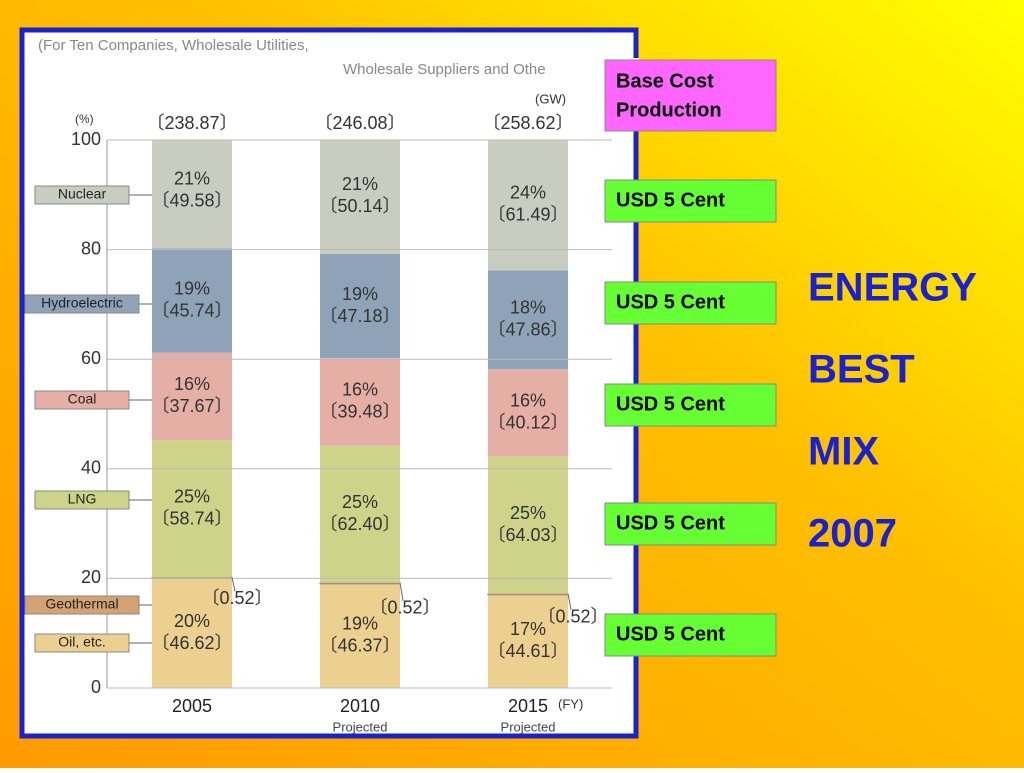 The image size is (1024, 773). What do you see at coordinates (81, 604) in the screenshot?
I see `legend-label: Geothermal` at bounding box center [81, 604].